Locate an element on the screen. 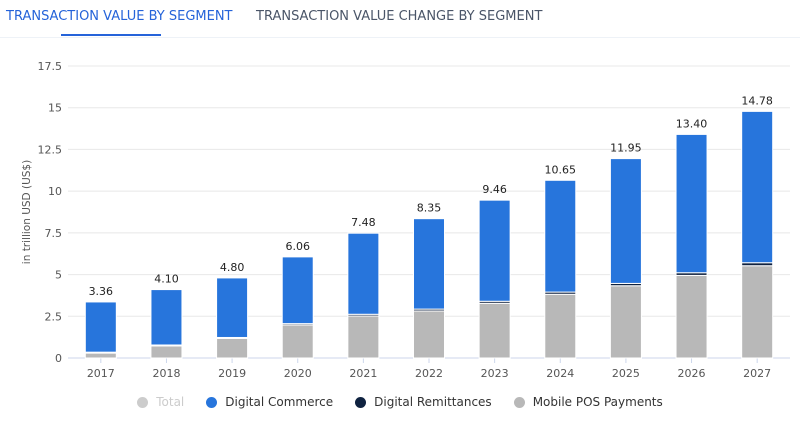  x-tick-label: 2025 is located at coordinates (626, 373).